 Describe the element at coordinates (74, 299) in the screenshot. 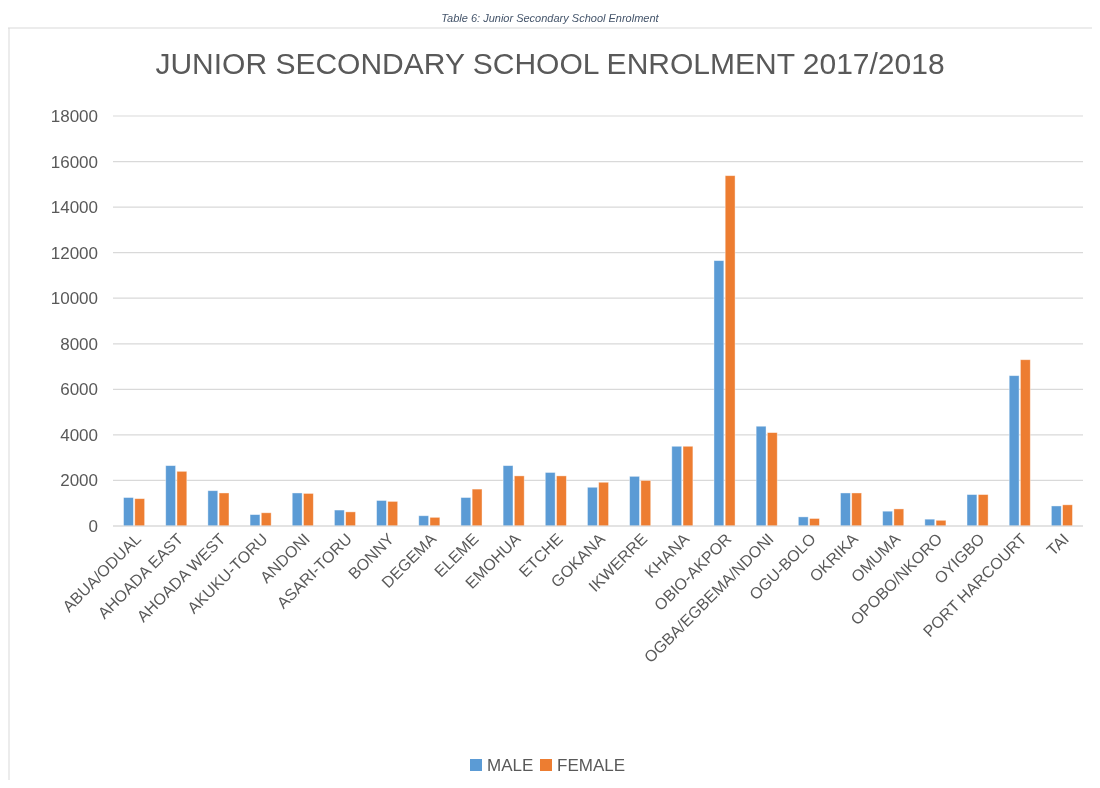

I see `y-tick-label: 10000` at that location.